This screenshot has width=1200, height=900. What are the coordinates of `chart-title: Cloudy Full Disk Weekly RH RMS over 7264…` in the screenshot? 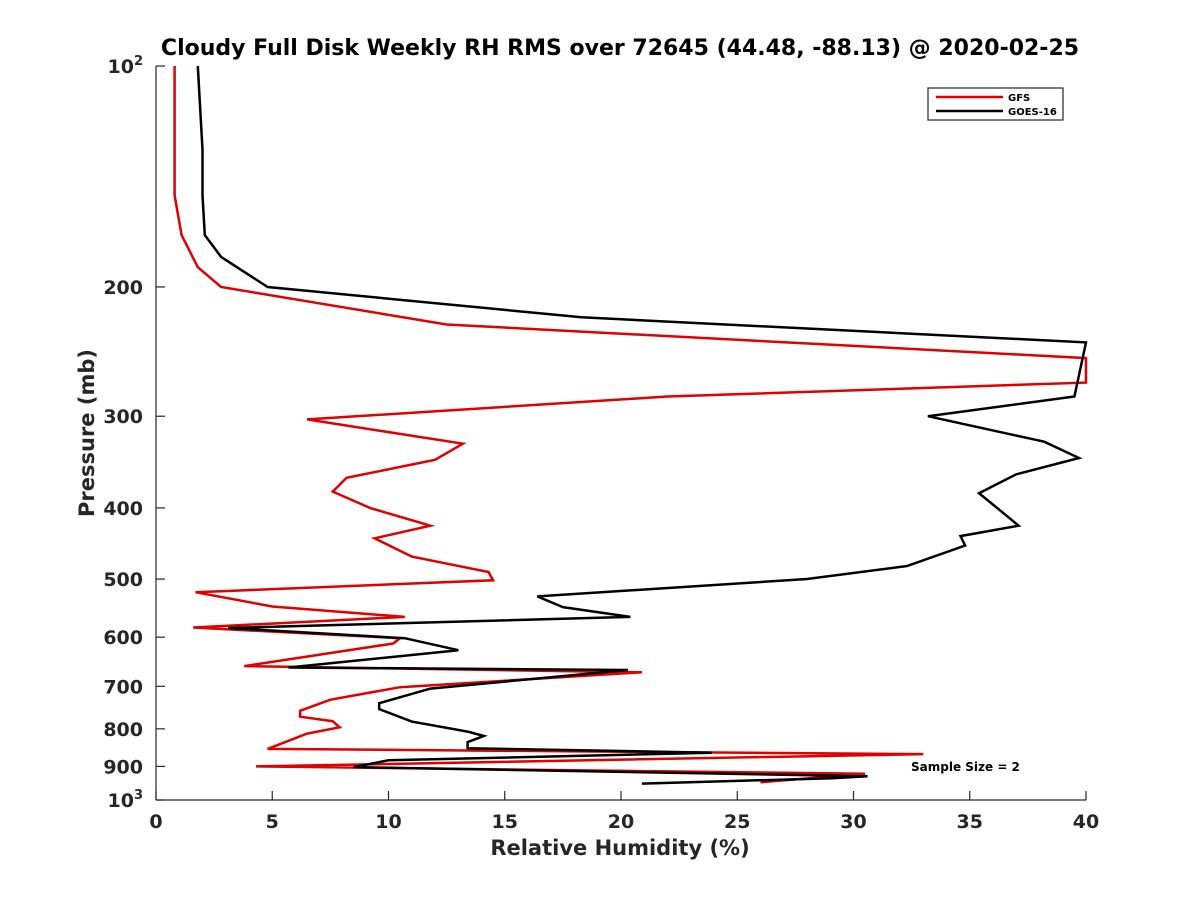 It's located at (620, 48).